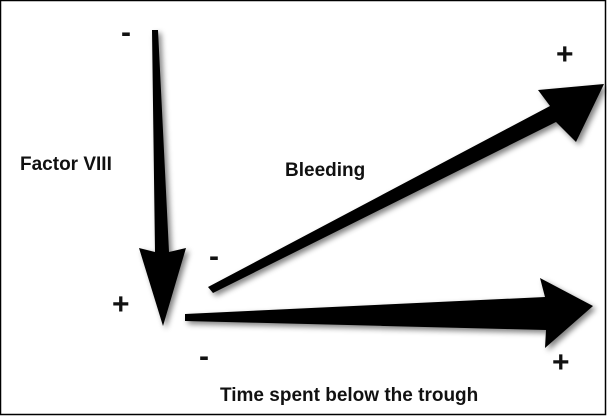 This screenshot has height=416, width=607. What do you see at coordinates (162, 178) in the screenshot?
I see `factor-arrow` at bounding box center [162, 178].